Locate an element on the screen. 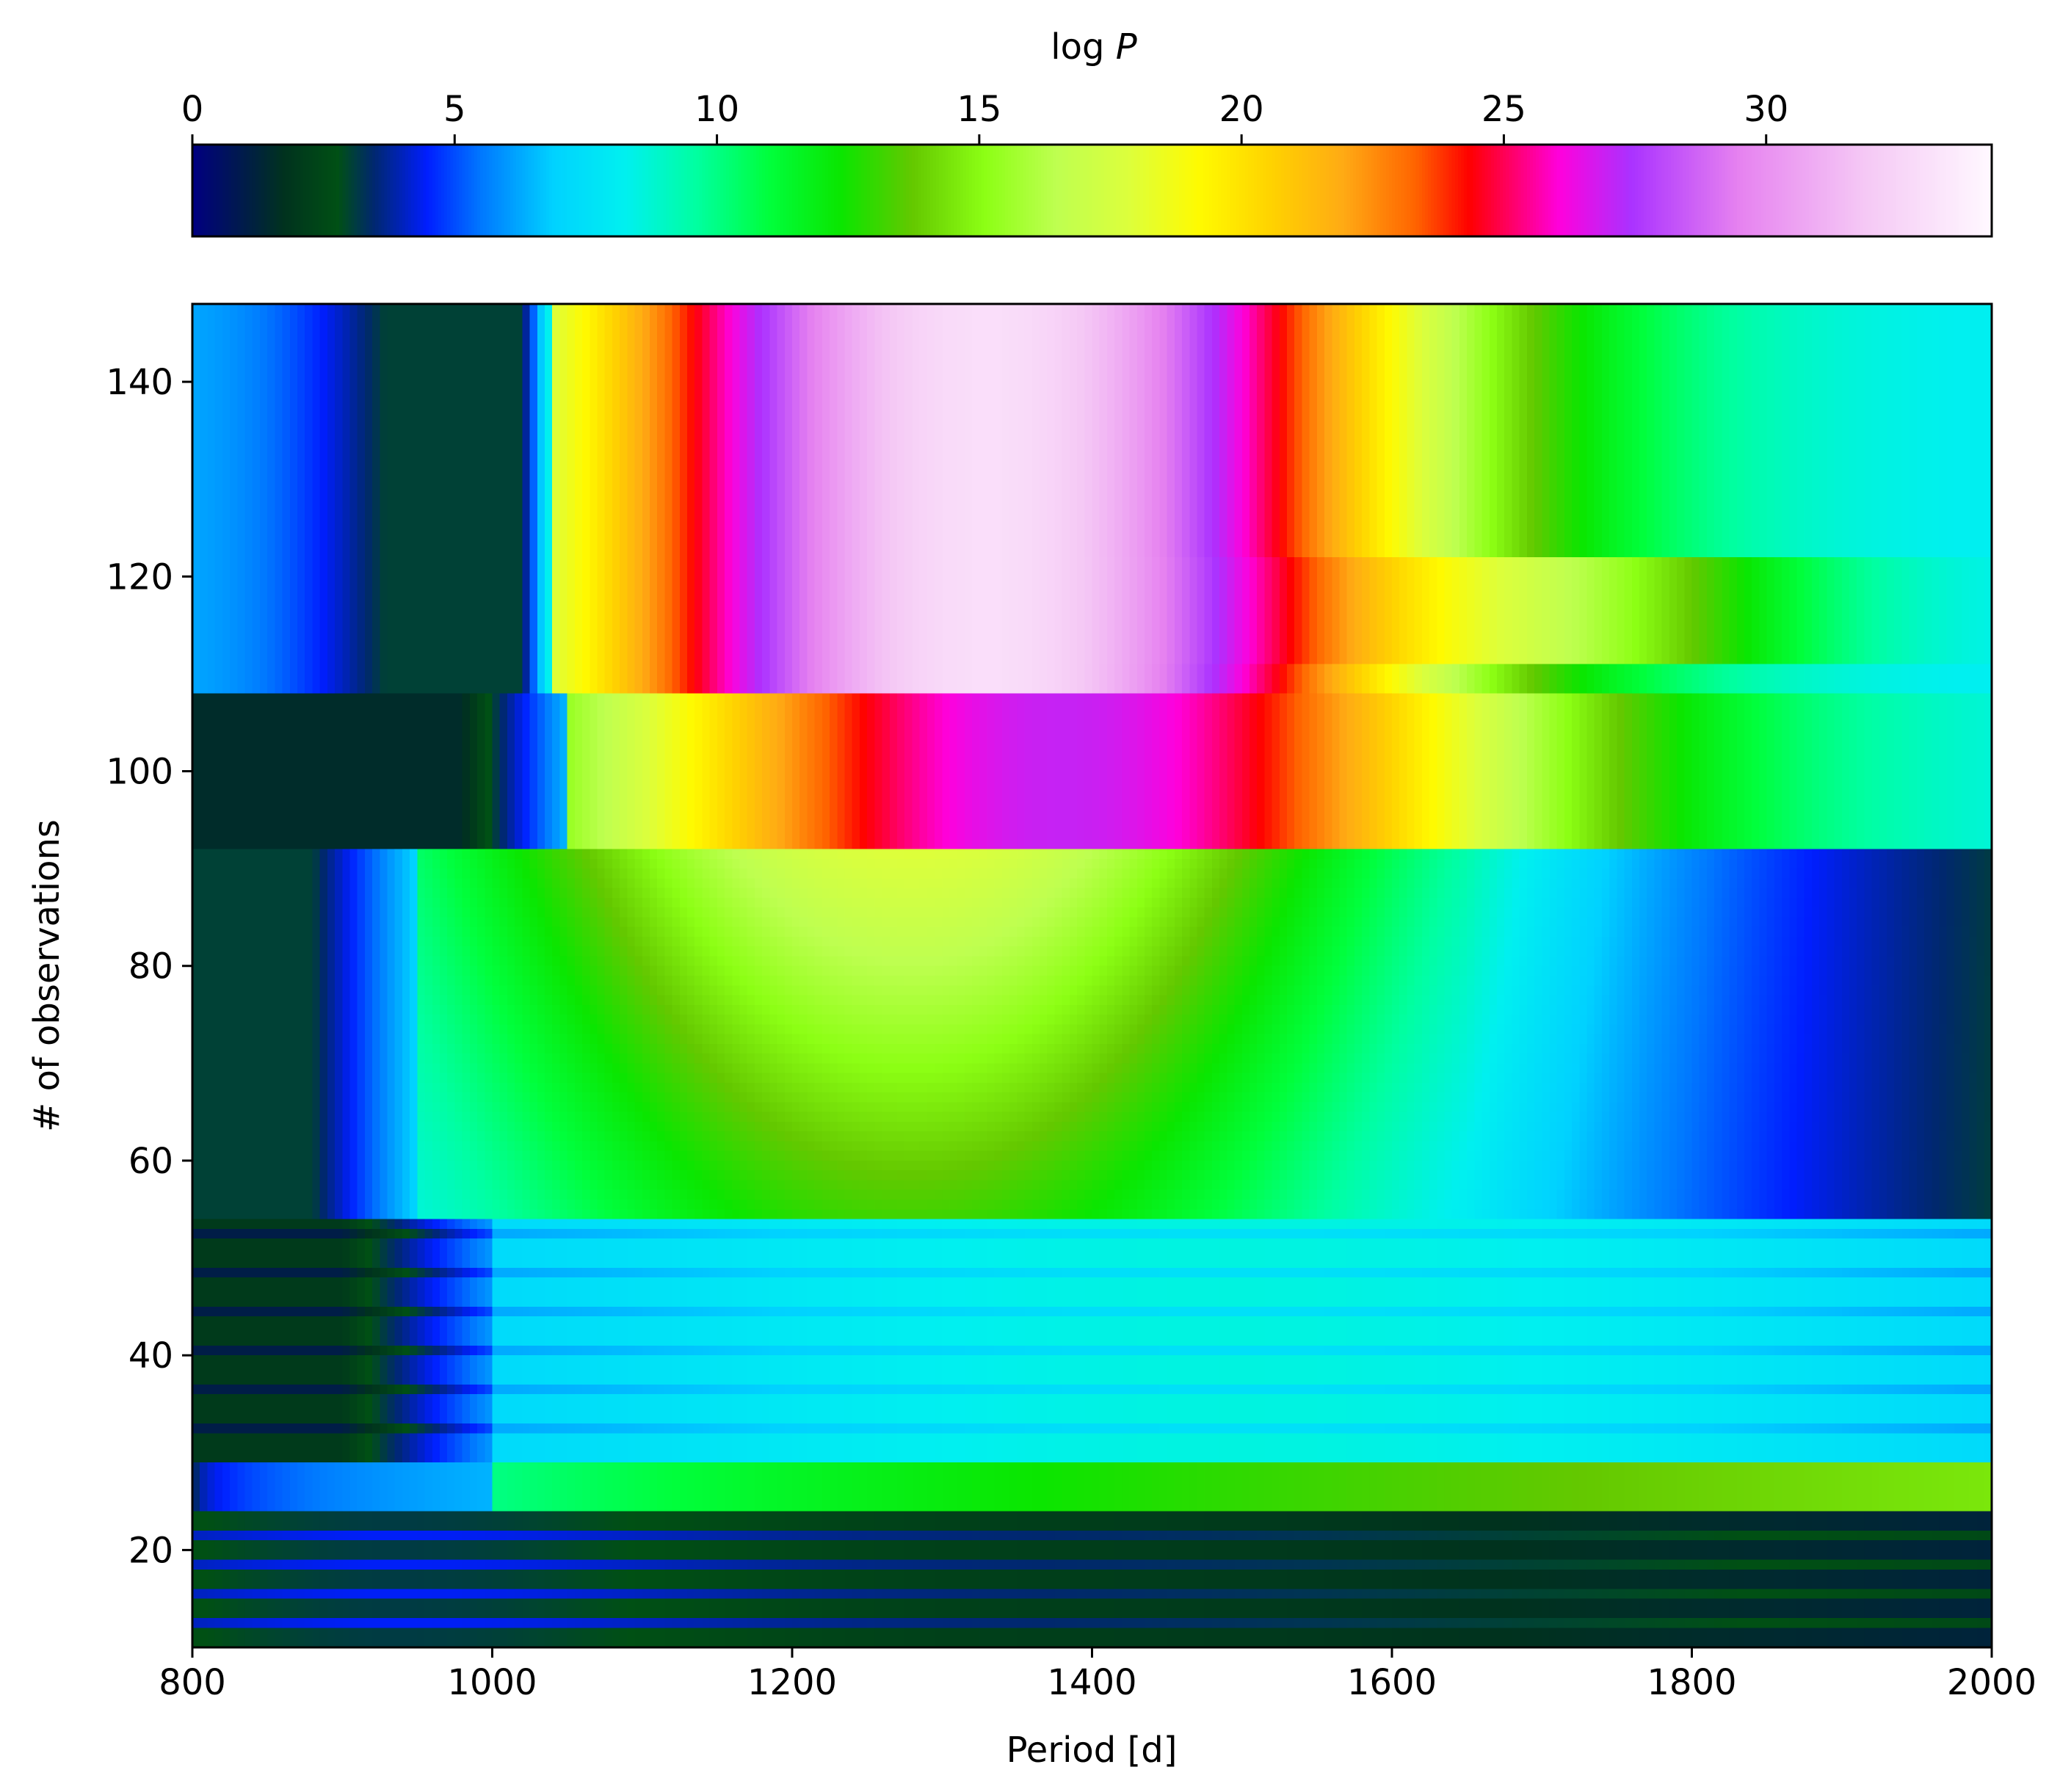 The width and height of the screenshot is (2060, 1792). colorbar-frame is located at coordinates (1092, 190).